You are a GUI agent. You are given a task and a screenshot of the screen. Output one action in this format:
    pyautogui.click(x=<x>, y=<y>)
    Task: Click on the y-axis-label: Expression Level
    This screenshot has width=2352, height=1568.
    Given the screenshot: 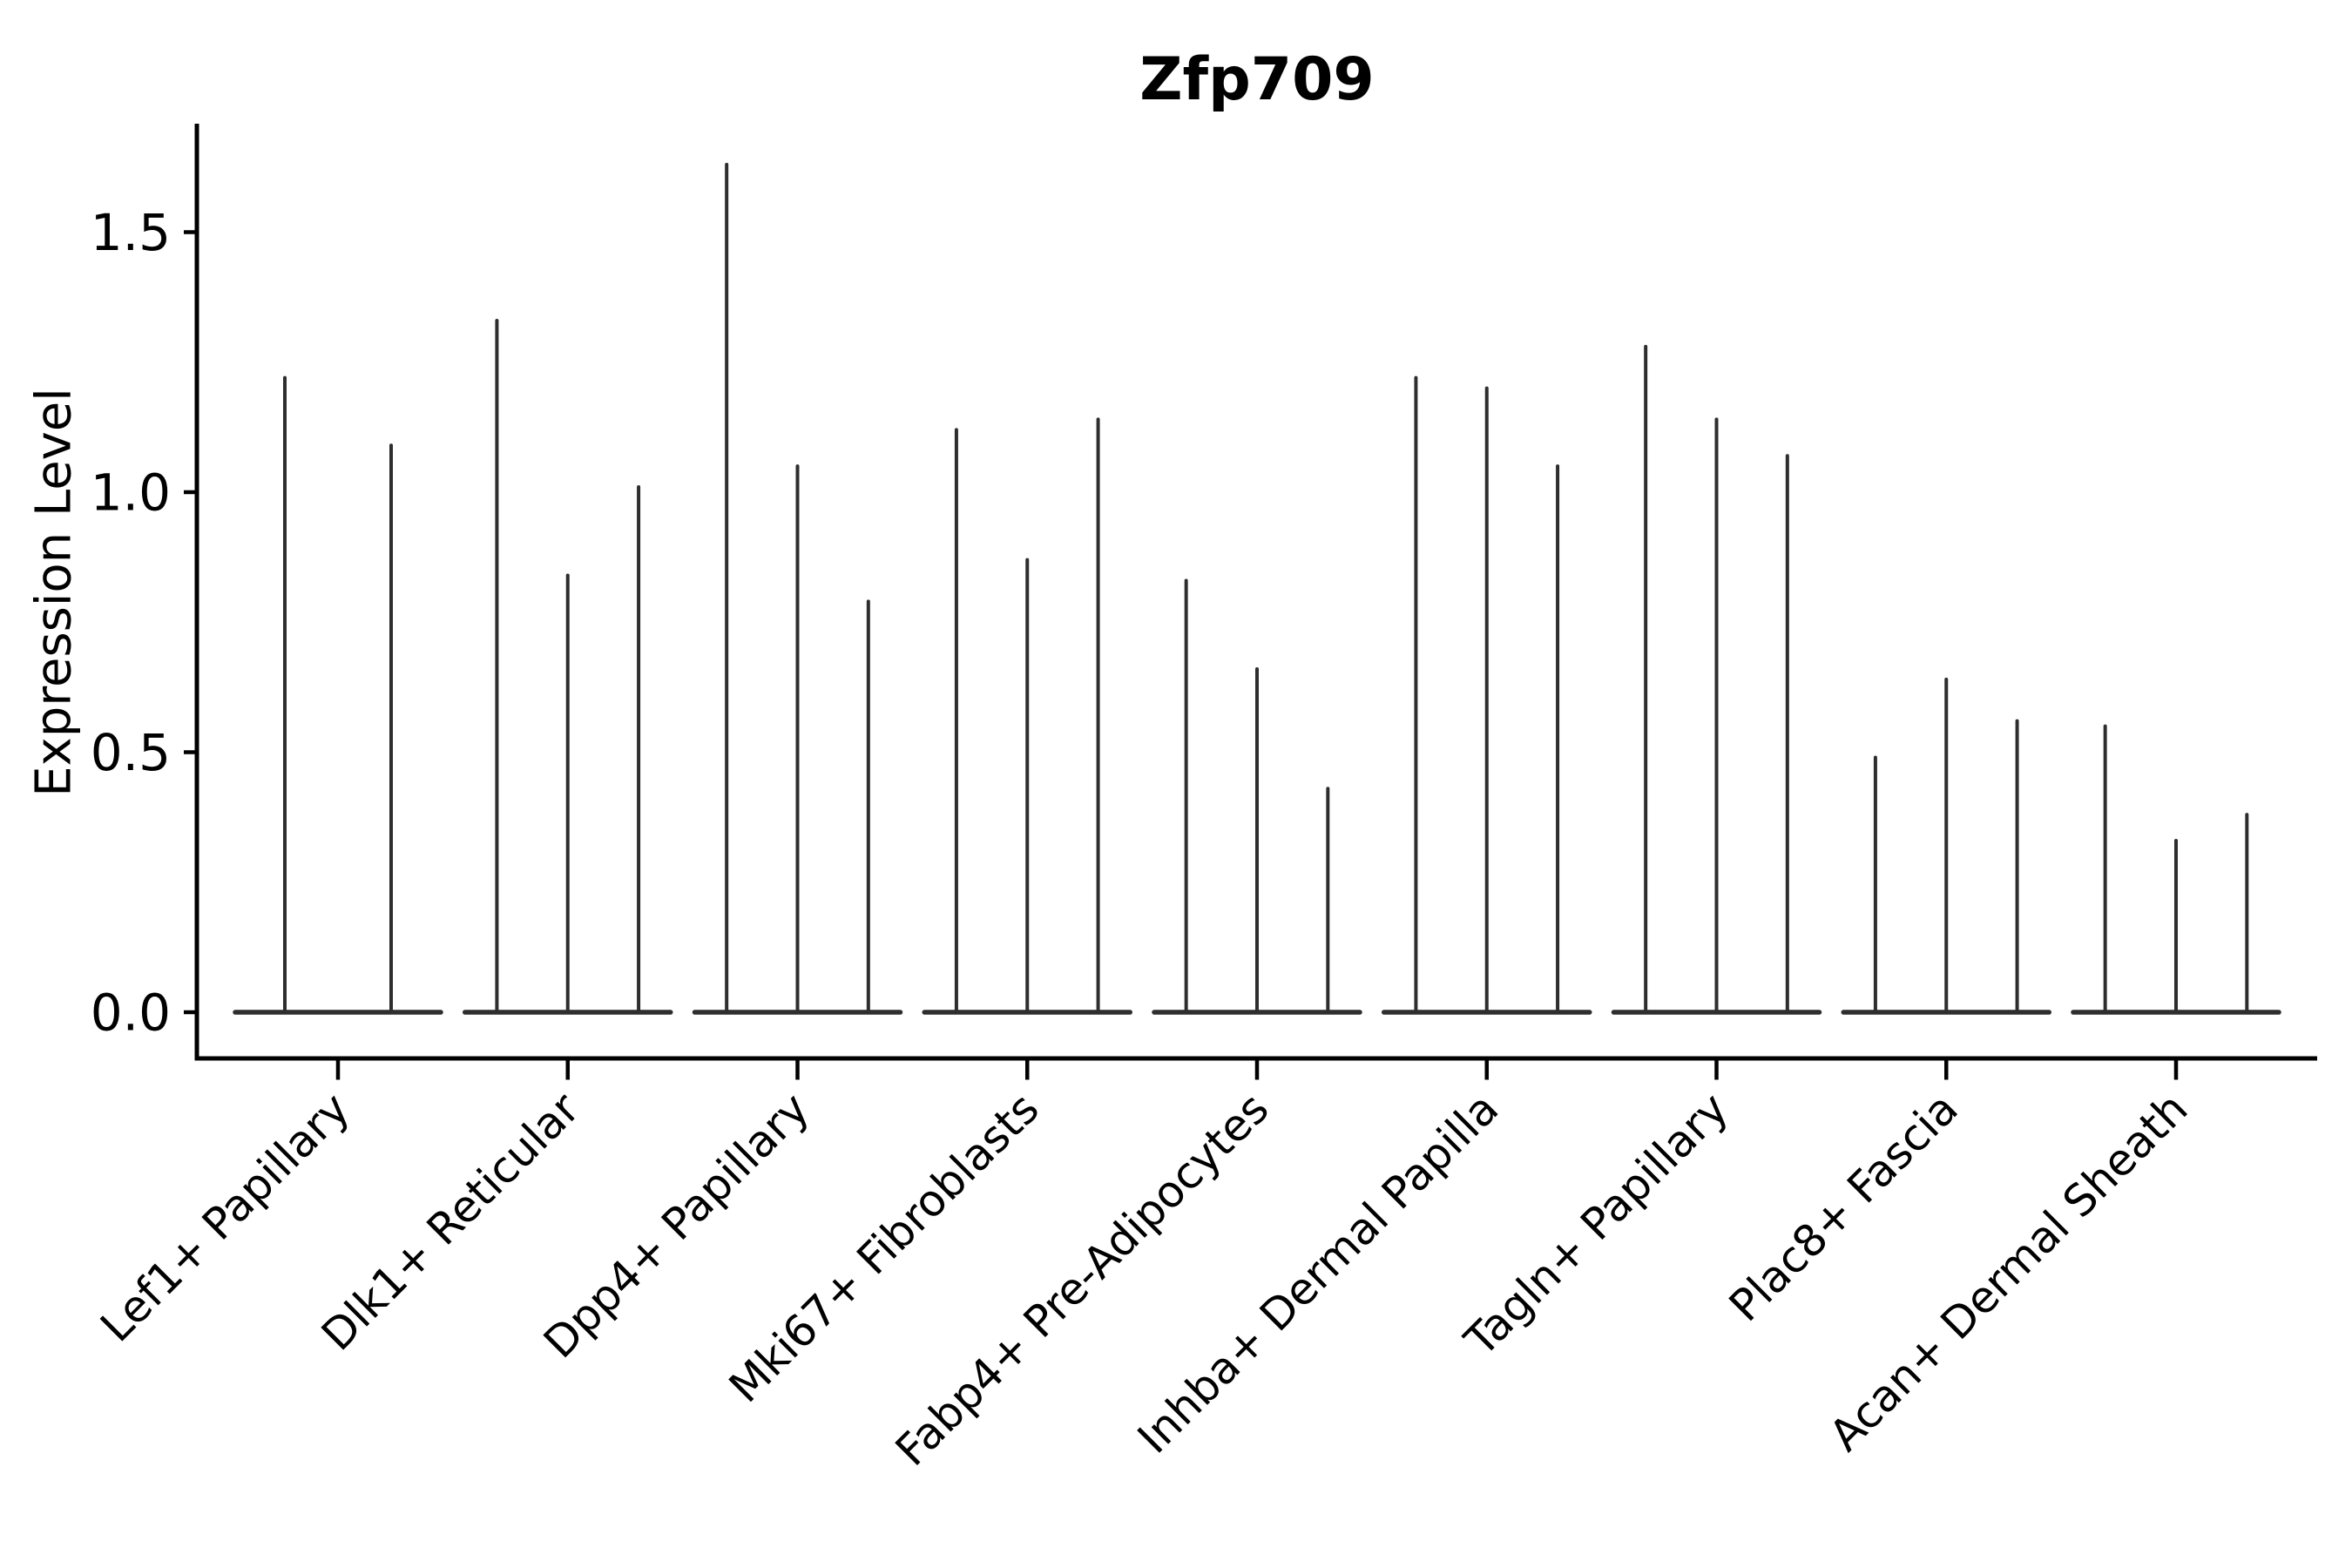 What is the action you would take?
    pyautogui.click(x=54, y=592)
    